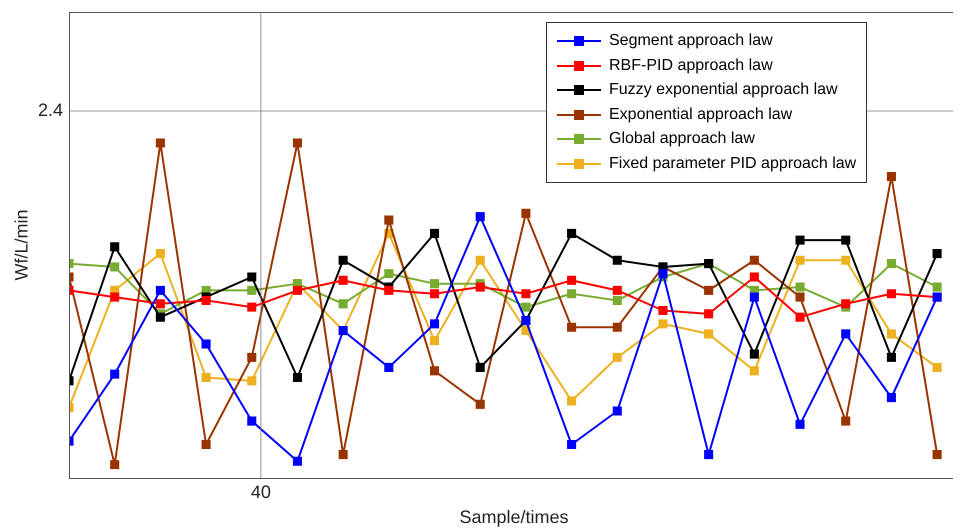 The image size is (960, 529). I want to click on legend-label: Exponential approach law, so click(700, 115).